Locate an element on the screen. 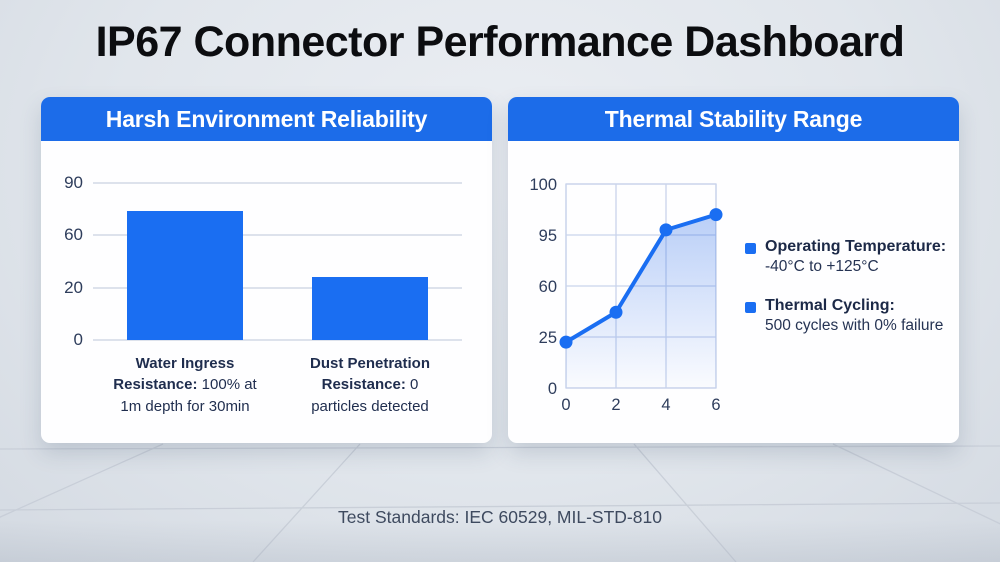 This screenshot has height=562, width=1000. line-chart-xtick-label: 2 is located at coordinates (615, 405).